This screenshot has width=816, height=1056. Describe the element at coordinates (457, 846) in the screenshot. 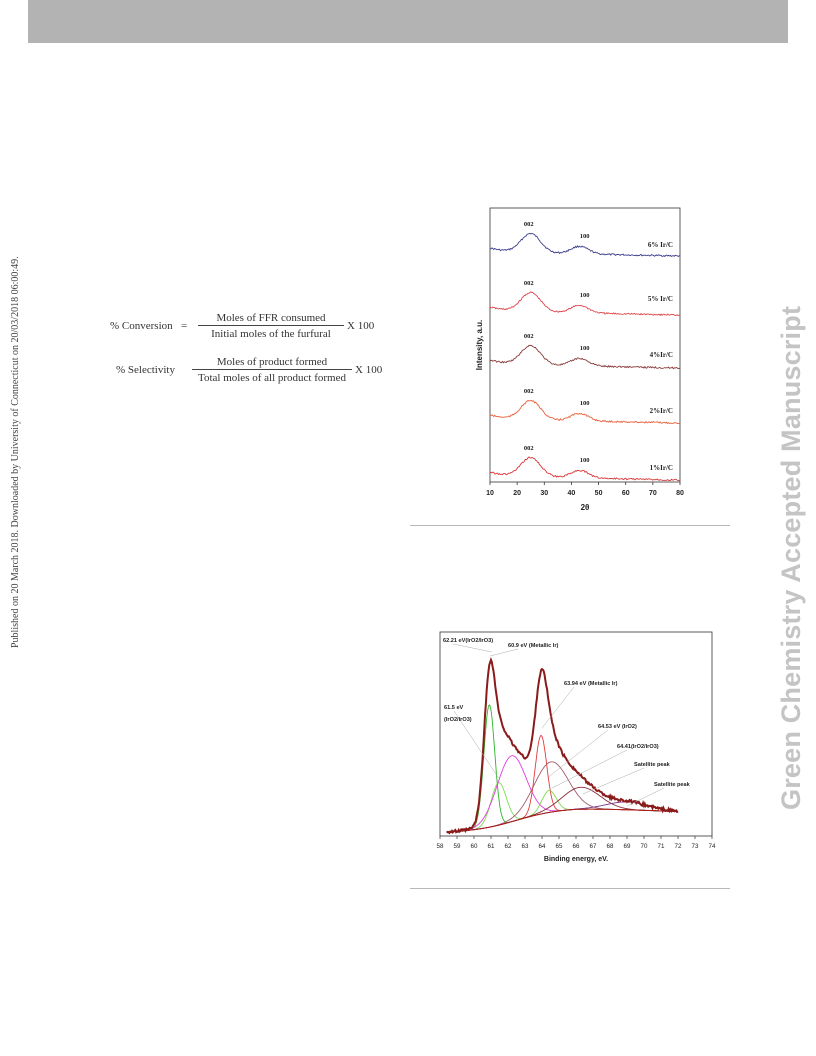

I see `xps-xtick-label-59: 59` at that location.